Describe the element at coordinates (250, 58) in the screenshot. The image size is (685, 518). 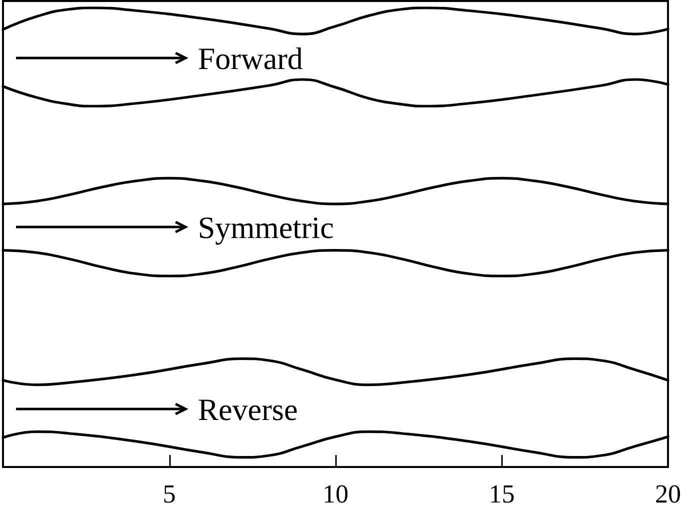
I see `annotation: Forward` at that location.